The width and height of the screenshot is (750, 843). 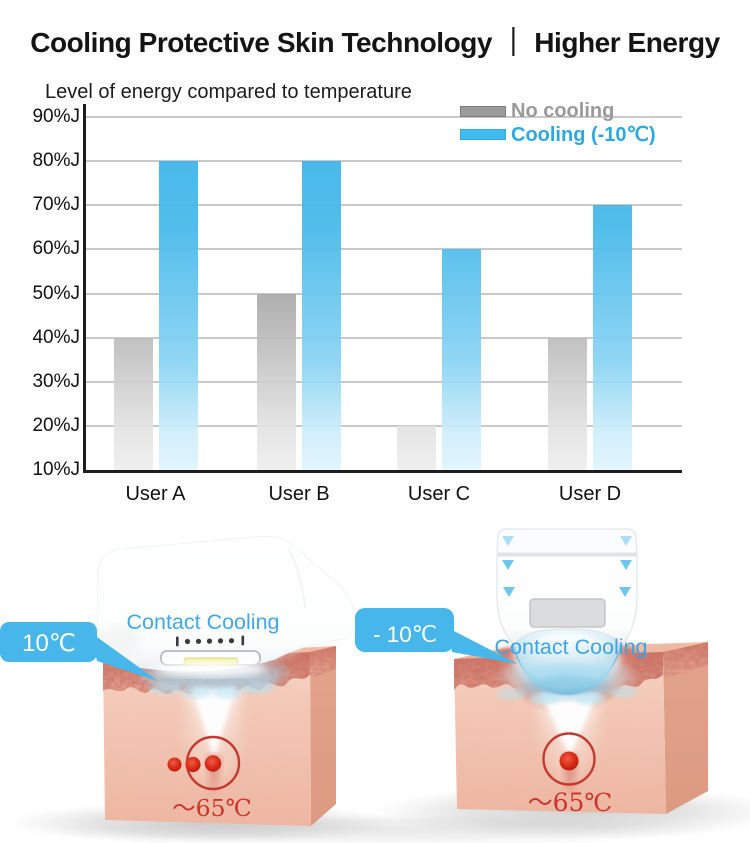 I want to click on y-tick-label: 30%J, so click(x=56, y=381).